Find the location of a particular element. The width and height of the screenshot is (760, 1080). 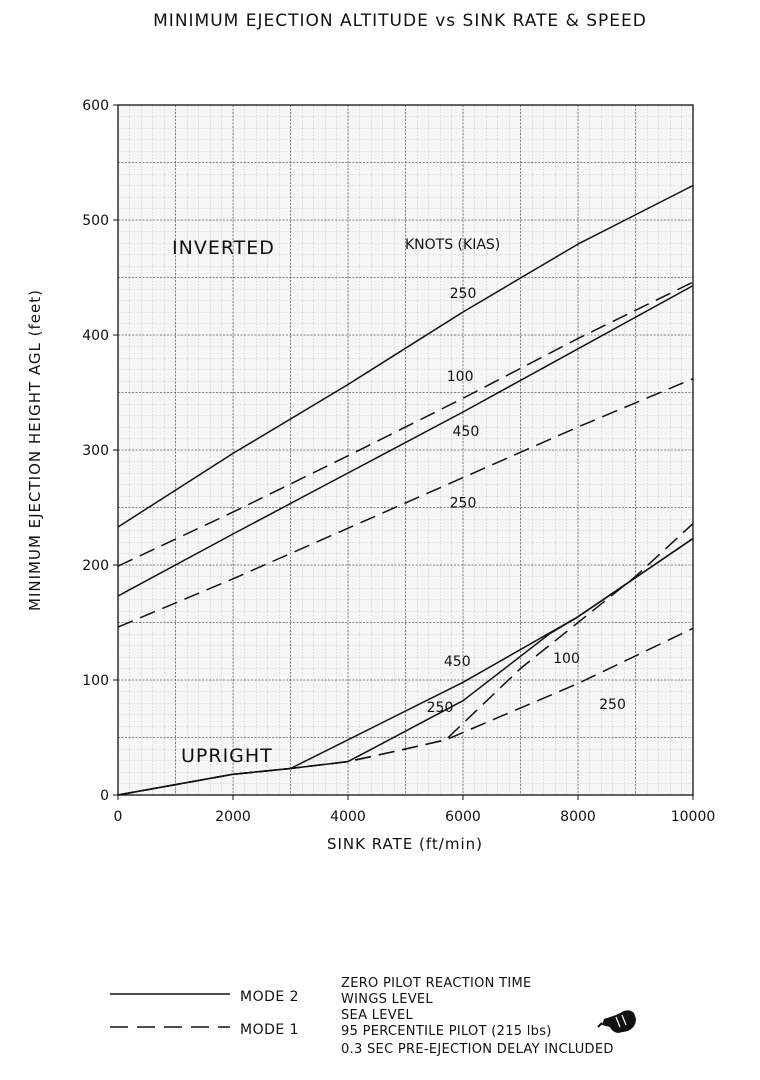

legend-solid-label: MODE 2 is located at coordinates (269, 997).